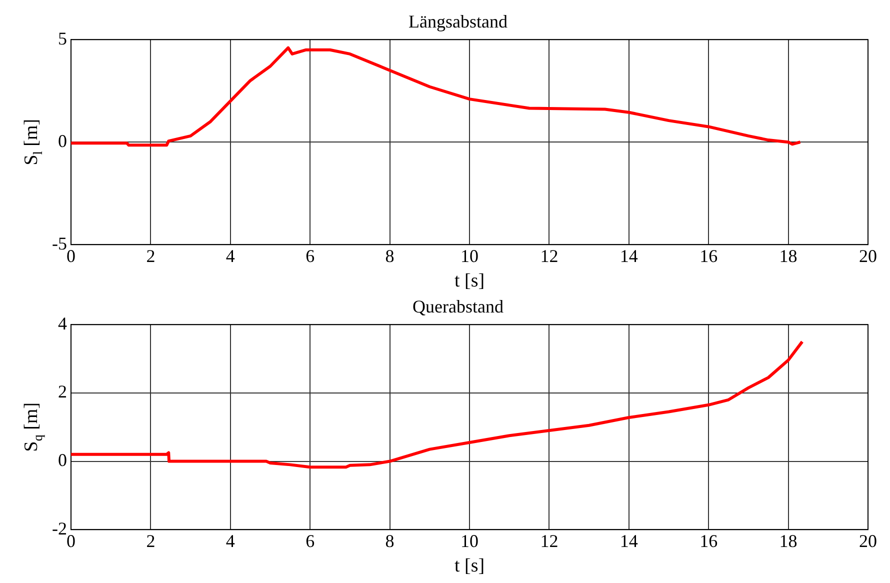 The image size is (890, 583). What do you see at coordinates (33, 427) in the screenshot?
I see `y-axis-title: Sq [m]` at bounding box center [33, 427].